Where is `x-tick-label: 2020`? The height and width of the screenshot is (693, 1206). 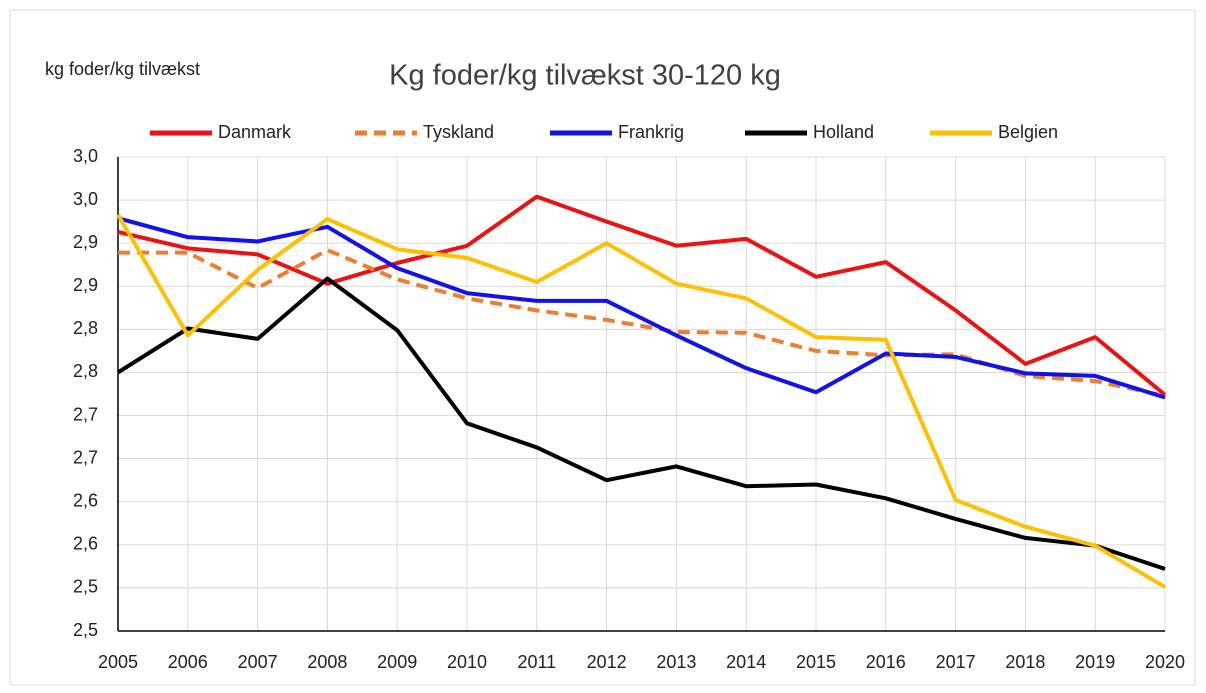
x-tick-label: 2020 is located at coordinates (1165, 662).